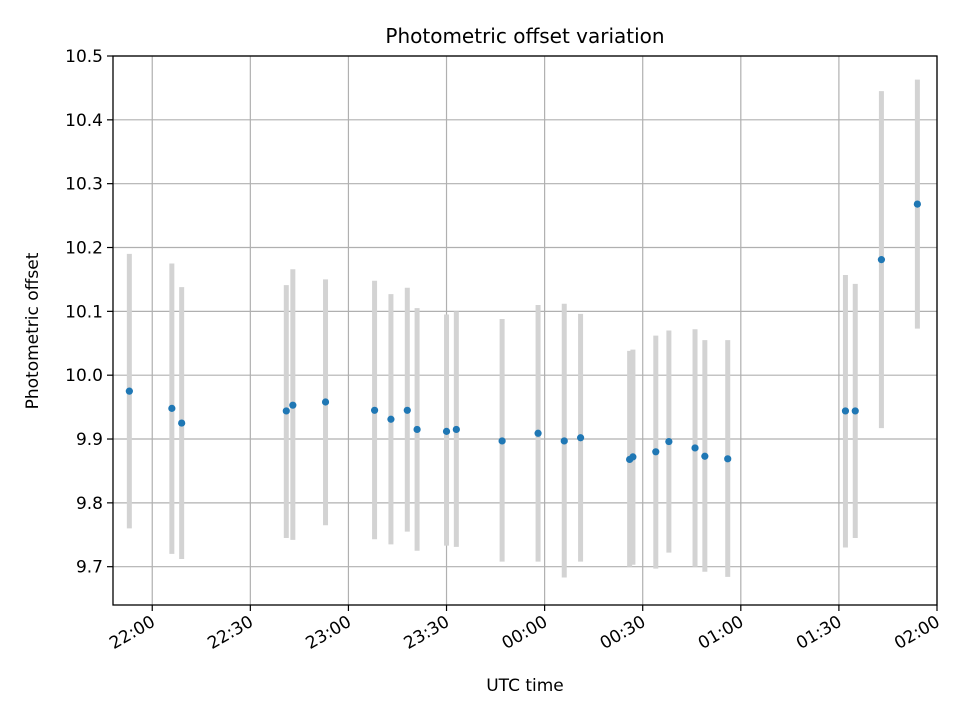 The image size is (960, 720). I want to click on y-tick-label: 10.0, so click(84, 376).